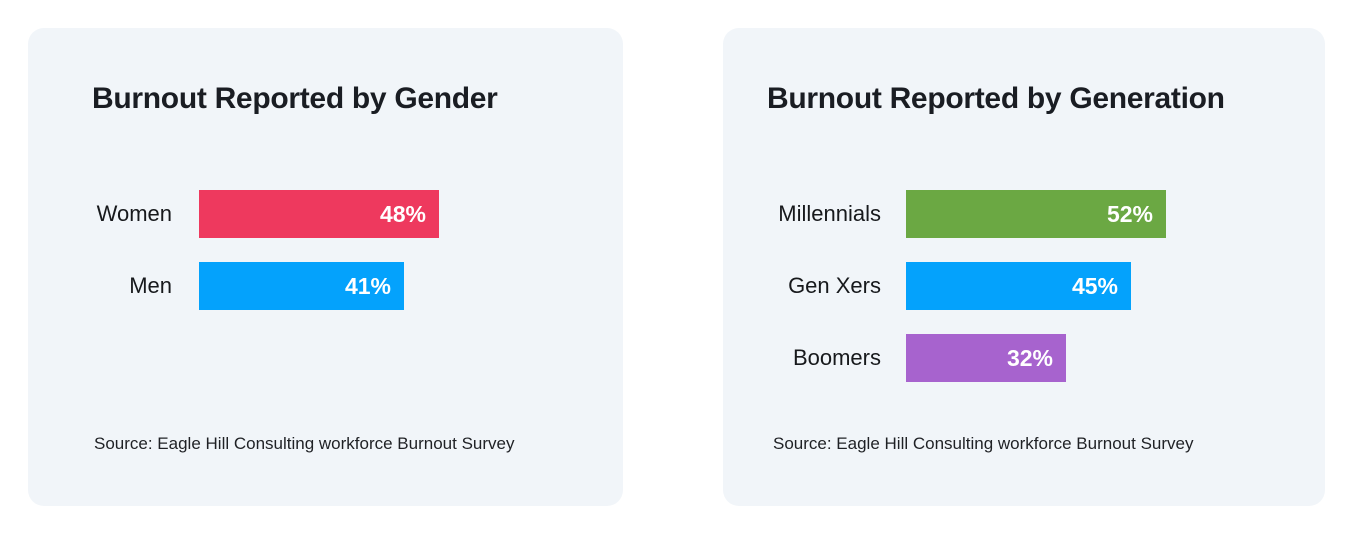  Describe the element at coordinates (319, 214) in the screenshot. I see `bar: 48%` at that location.